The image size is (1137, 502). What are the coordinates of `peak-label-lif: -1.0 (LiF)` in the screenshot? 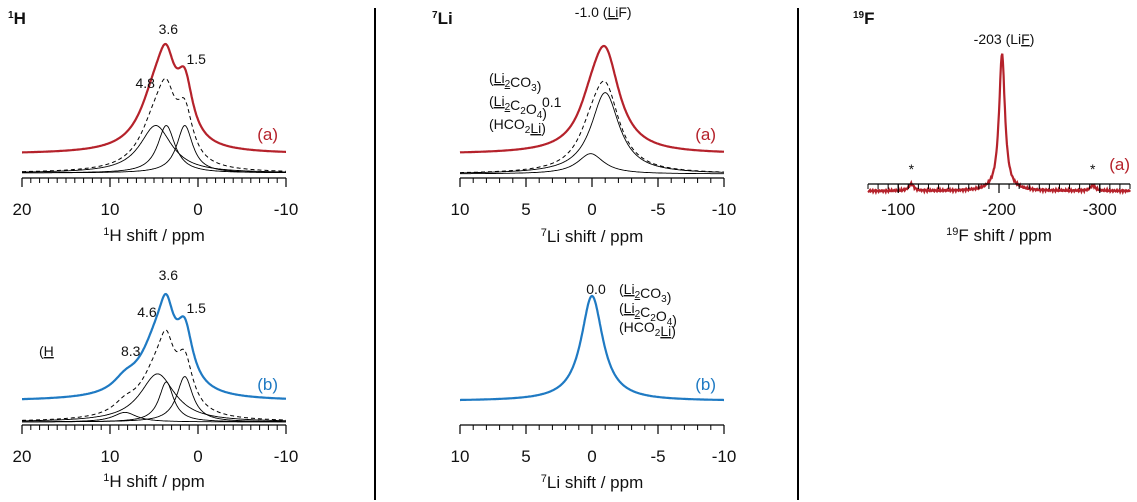 It's located at (603, 12).